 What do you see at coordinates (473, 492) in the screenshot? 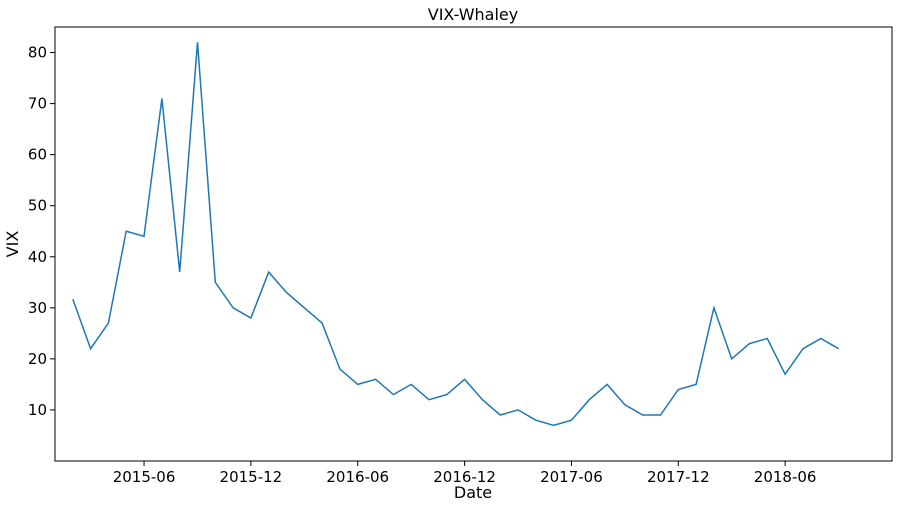
I see `x-axis-label: Date` at bounding box center [473, 492].